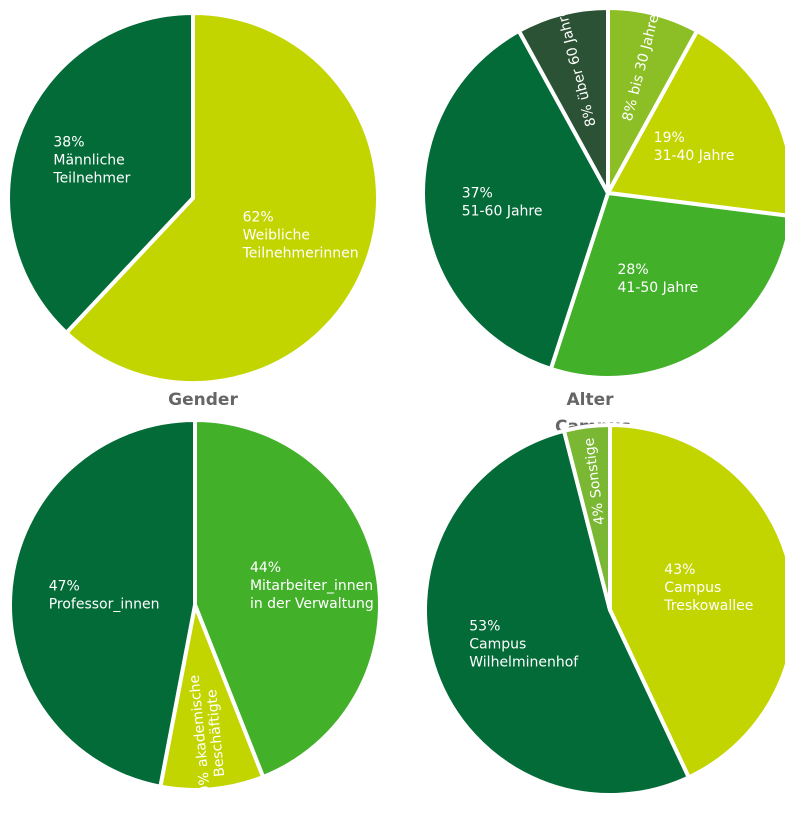 The height and width of the screenshot is (817, 785). What do you see at coordinates (64, 586) in the screenshot?
I see `value-label: 47%` at bounding box center [64, 586].